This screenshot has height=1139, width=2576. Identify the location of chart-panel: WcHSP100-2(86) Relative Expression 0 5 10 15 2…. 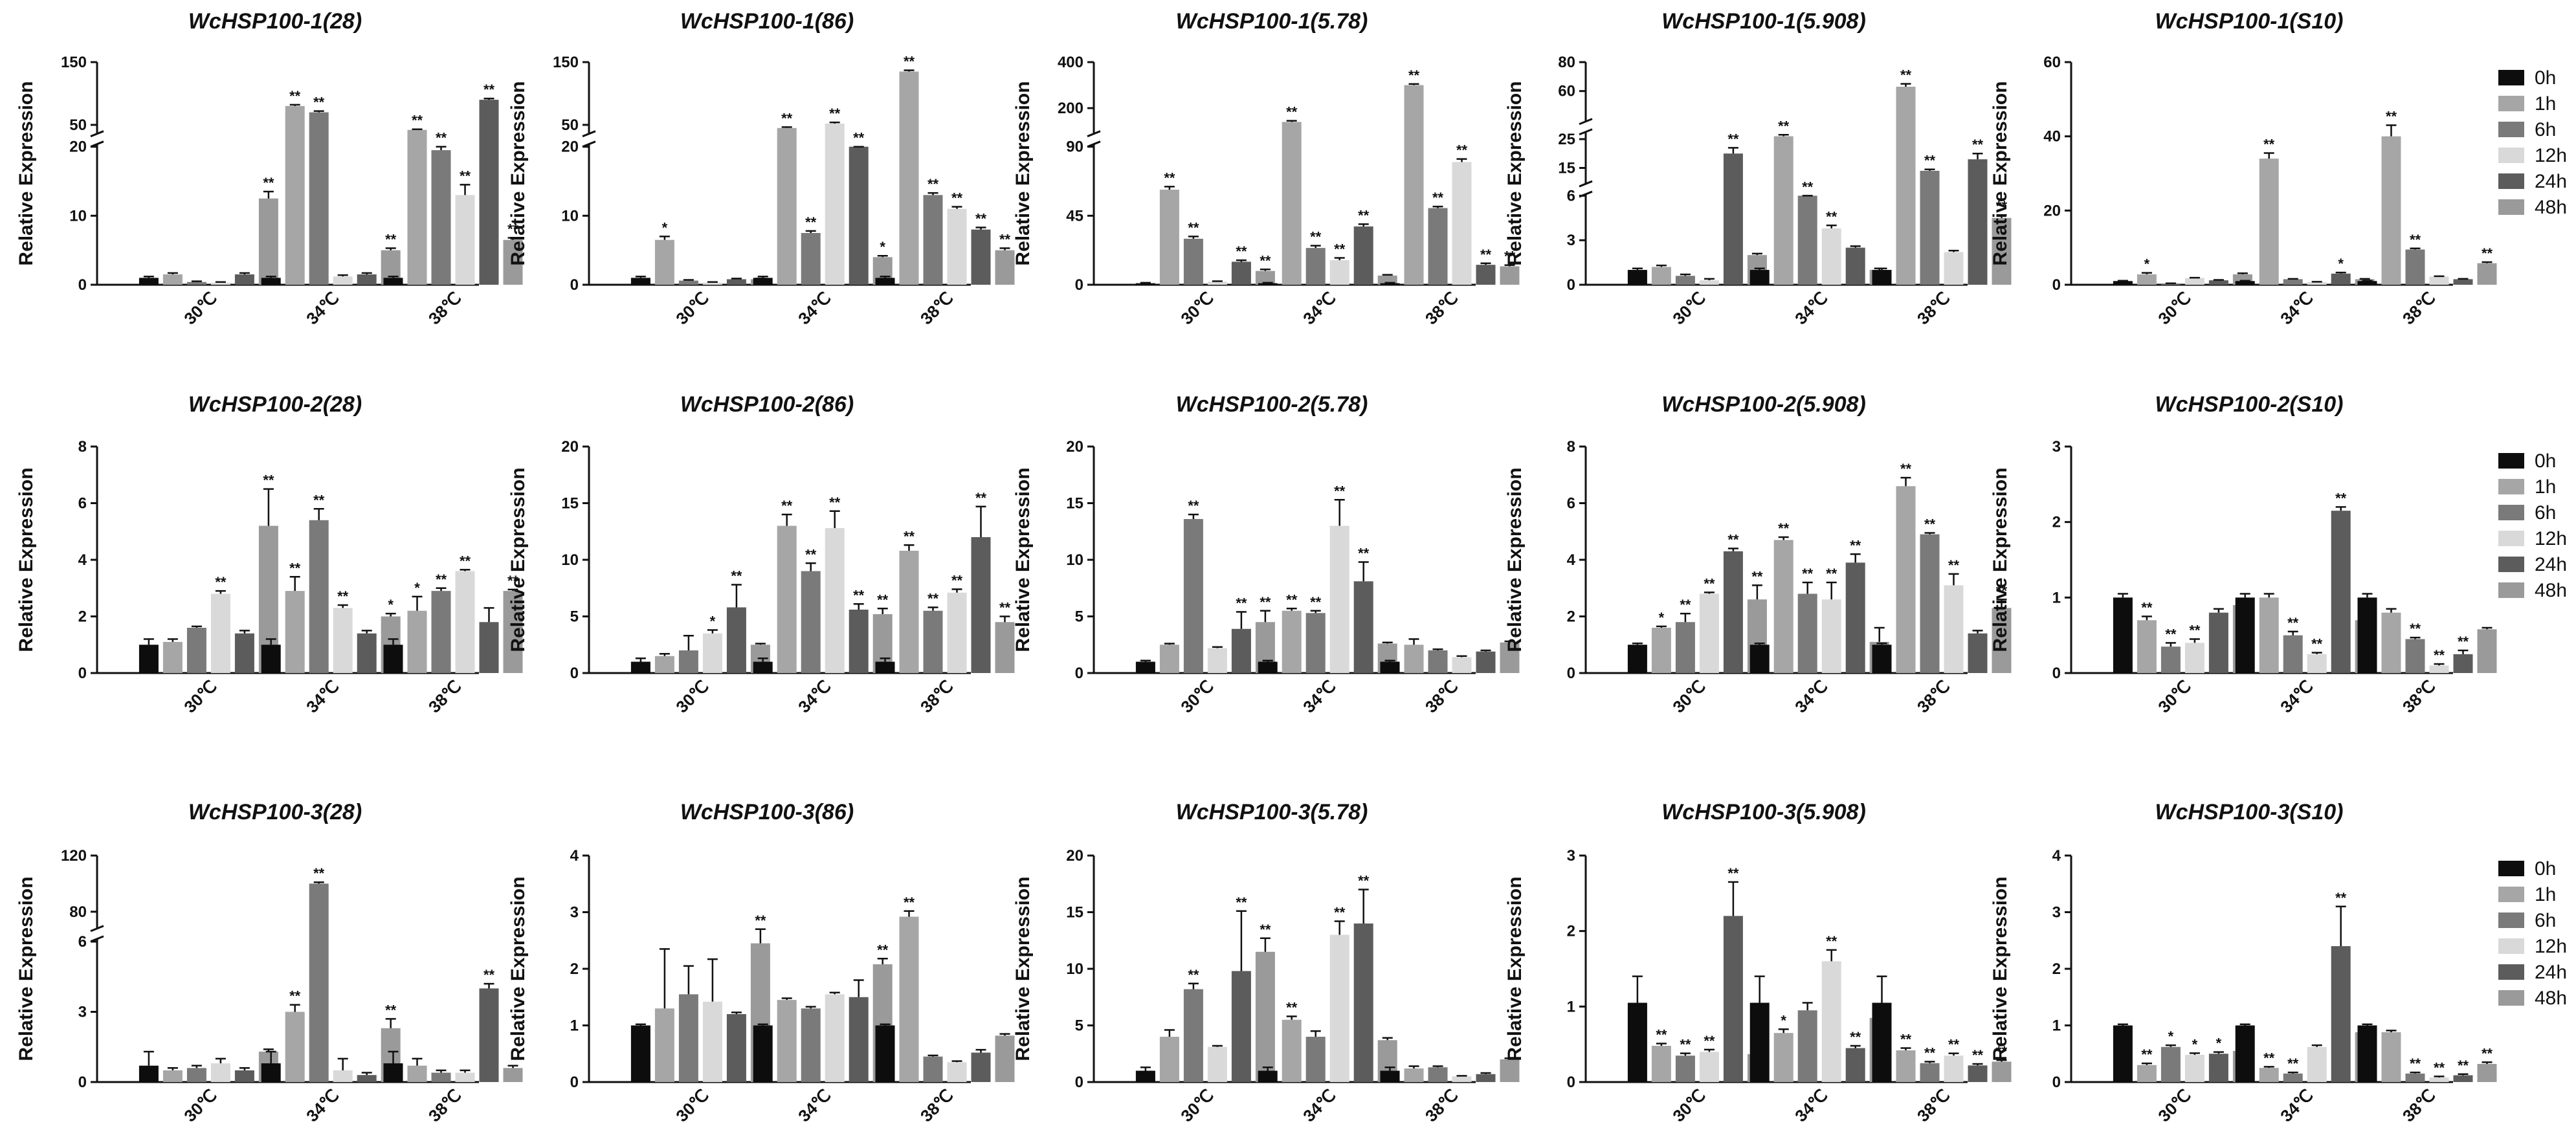
(761, 554).